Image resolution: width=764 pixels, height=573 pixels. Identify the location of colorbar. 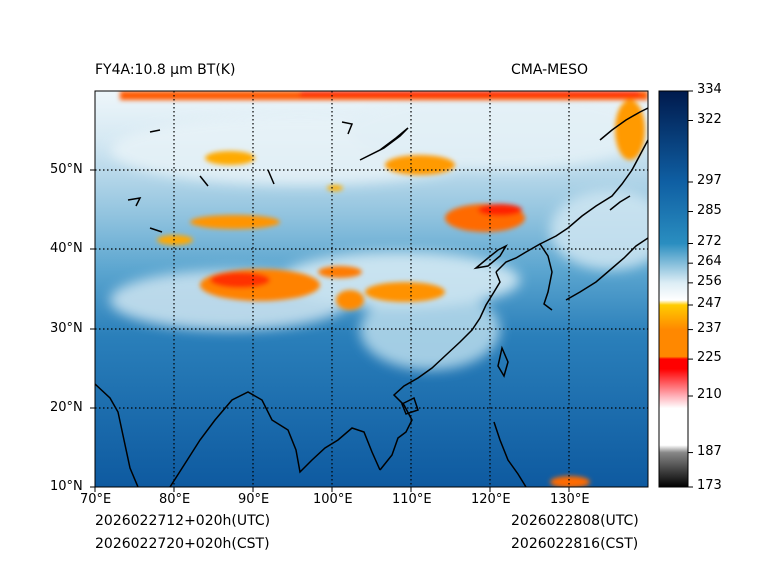
(675, 289).